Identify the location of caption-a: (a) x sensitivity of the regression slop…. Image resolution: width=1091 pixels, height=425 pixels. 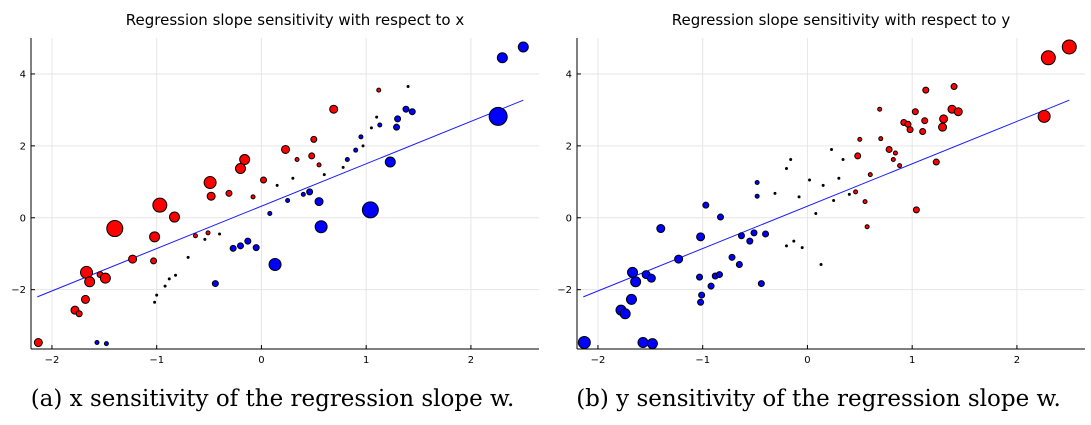
(272, 399).